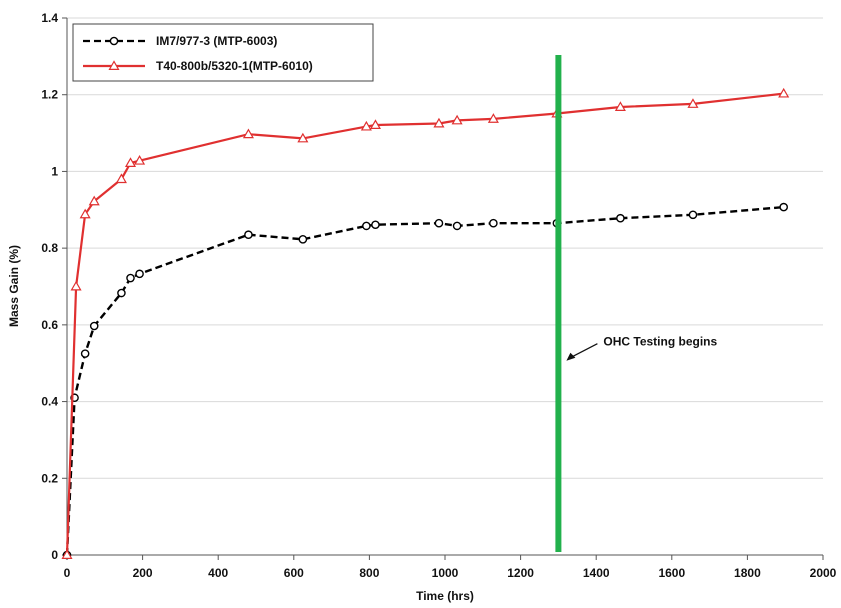  Describe the element at coordinates (660, 342) in the screenshot. I see `annotation-label: OHC Testing begins` at that location.